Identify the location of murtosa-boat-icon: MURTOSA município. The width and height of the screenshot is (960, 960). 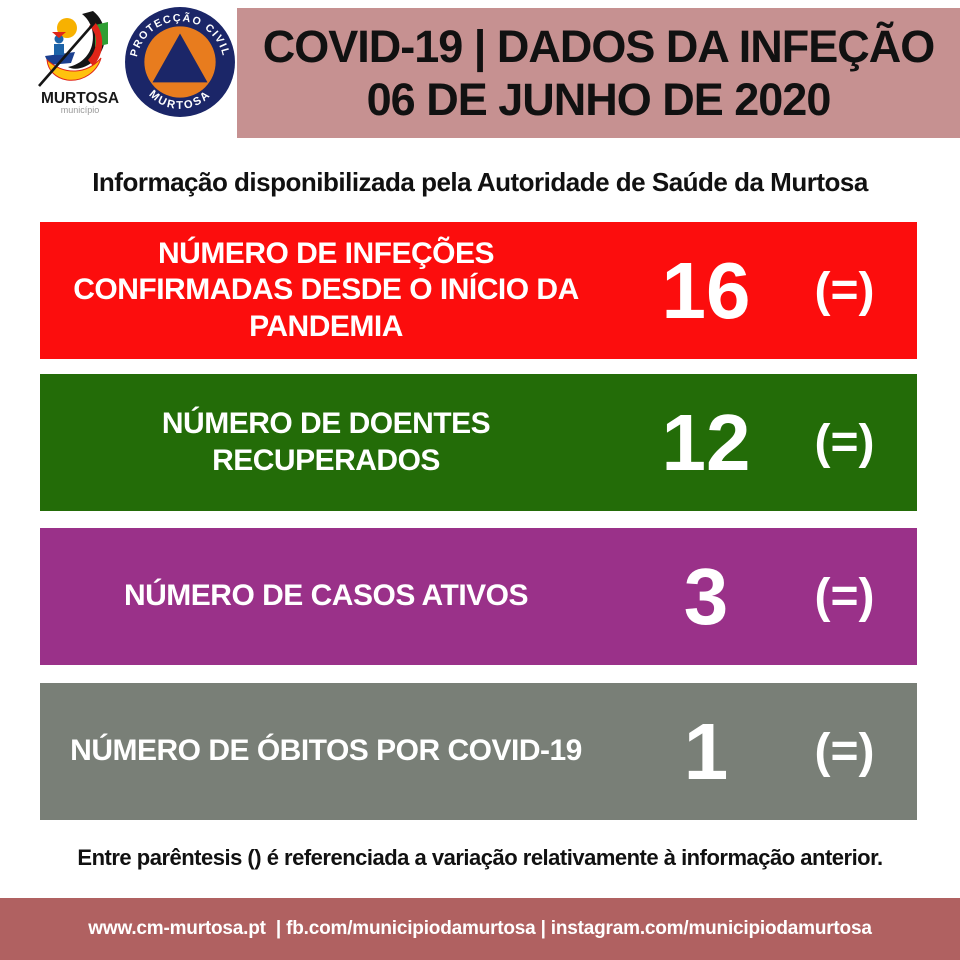
(78, 63).